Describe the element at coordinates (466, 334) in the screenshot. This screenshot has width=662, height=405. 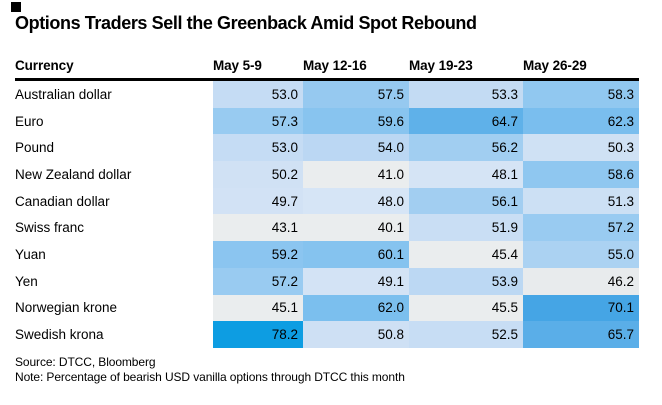
I see `heatmap-cell: 52.5` at that location.